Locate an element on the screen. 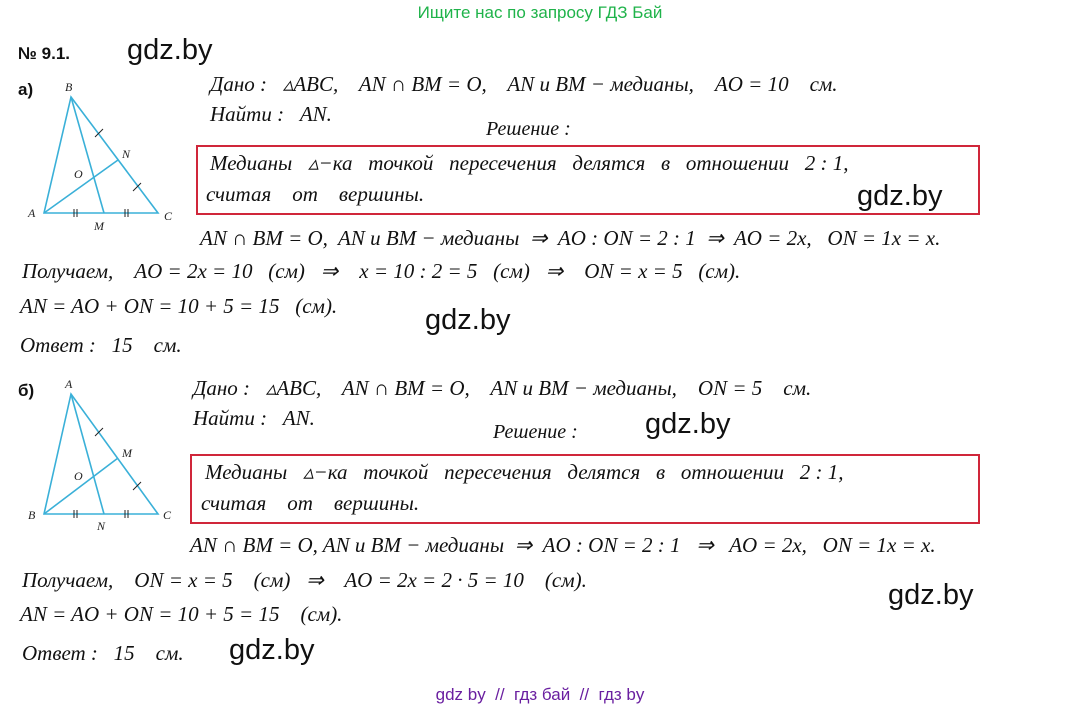 The height and width of the screenshot is (710, 1080). part-a-label: а) is located at coordinates (26, 89).